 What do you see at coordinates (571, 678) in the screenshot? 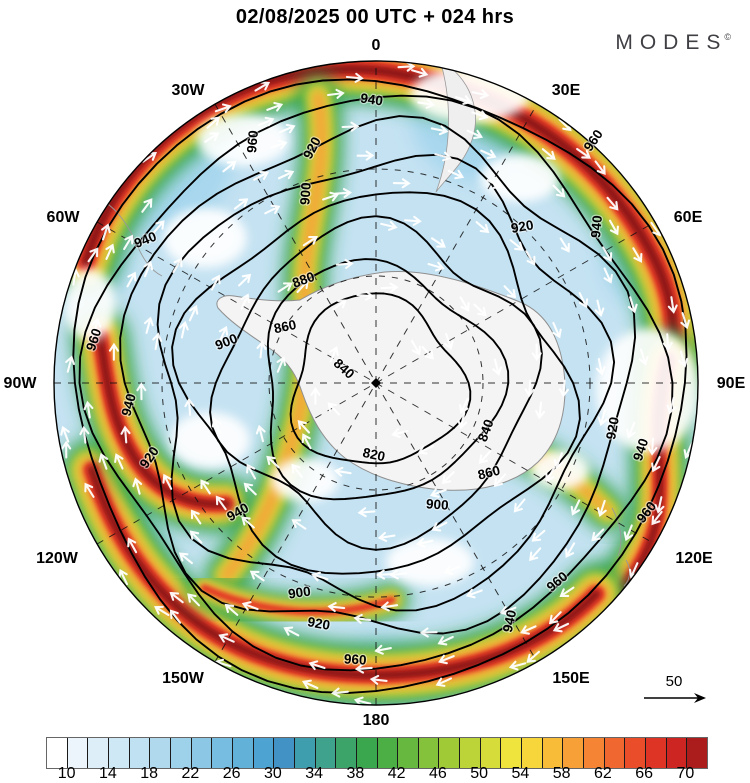
I see `lon-label-150e: 150E` at bounding box center [571, 678].